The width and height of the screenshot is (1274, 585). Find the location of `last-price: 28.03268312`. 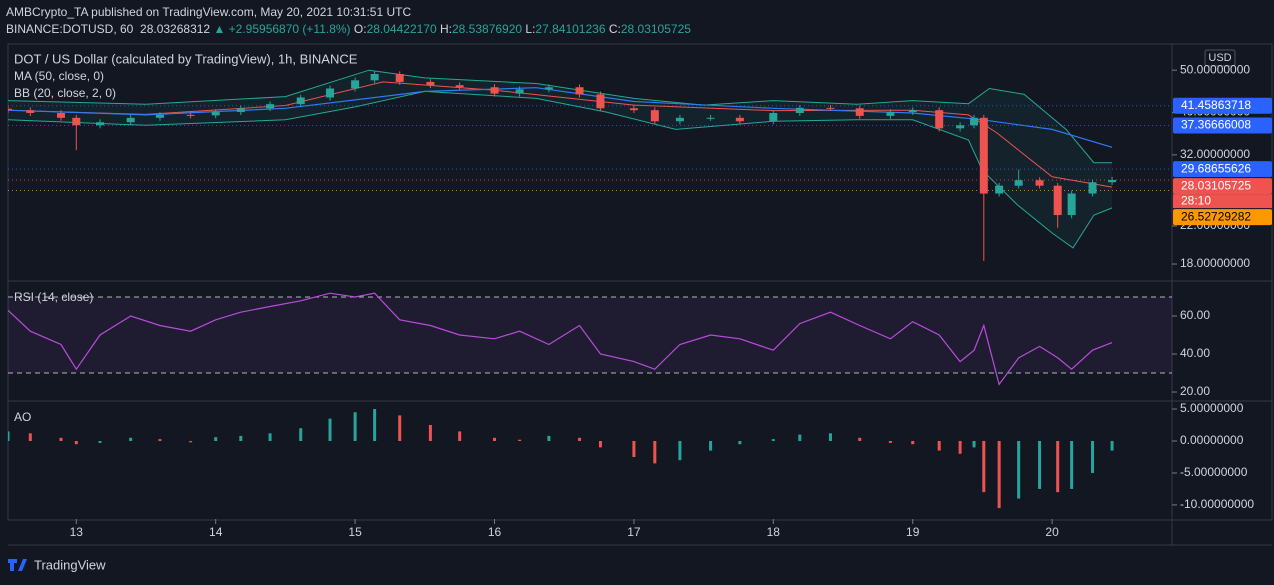

last-price: 28.03268312 is located at coordinates (175, 29).